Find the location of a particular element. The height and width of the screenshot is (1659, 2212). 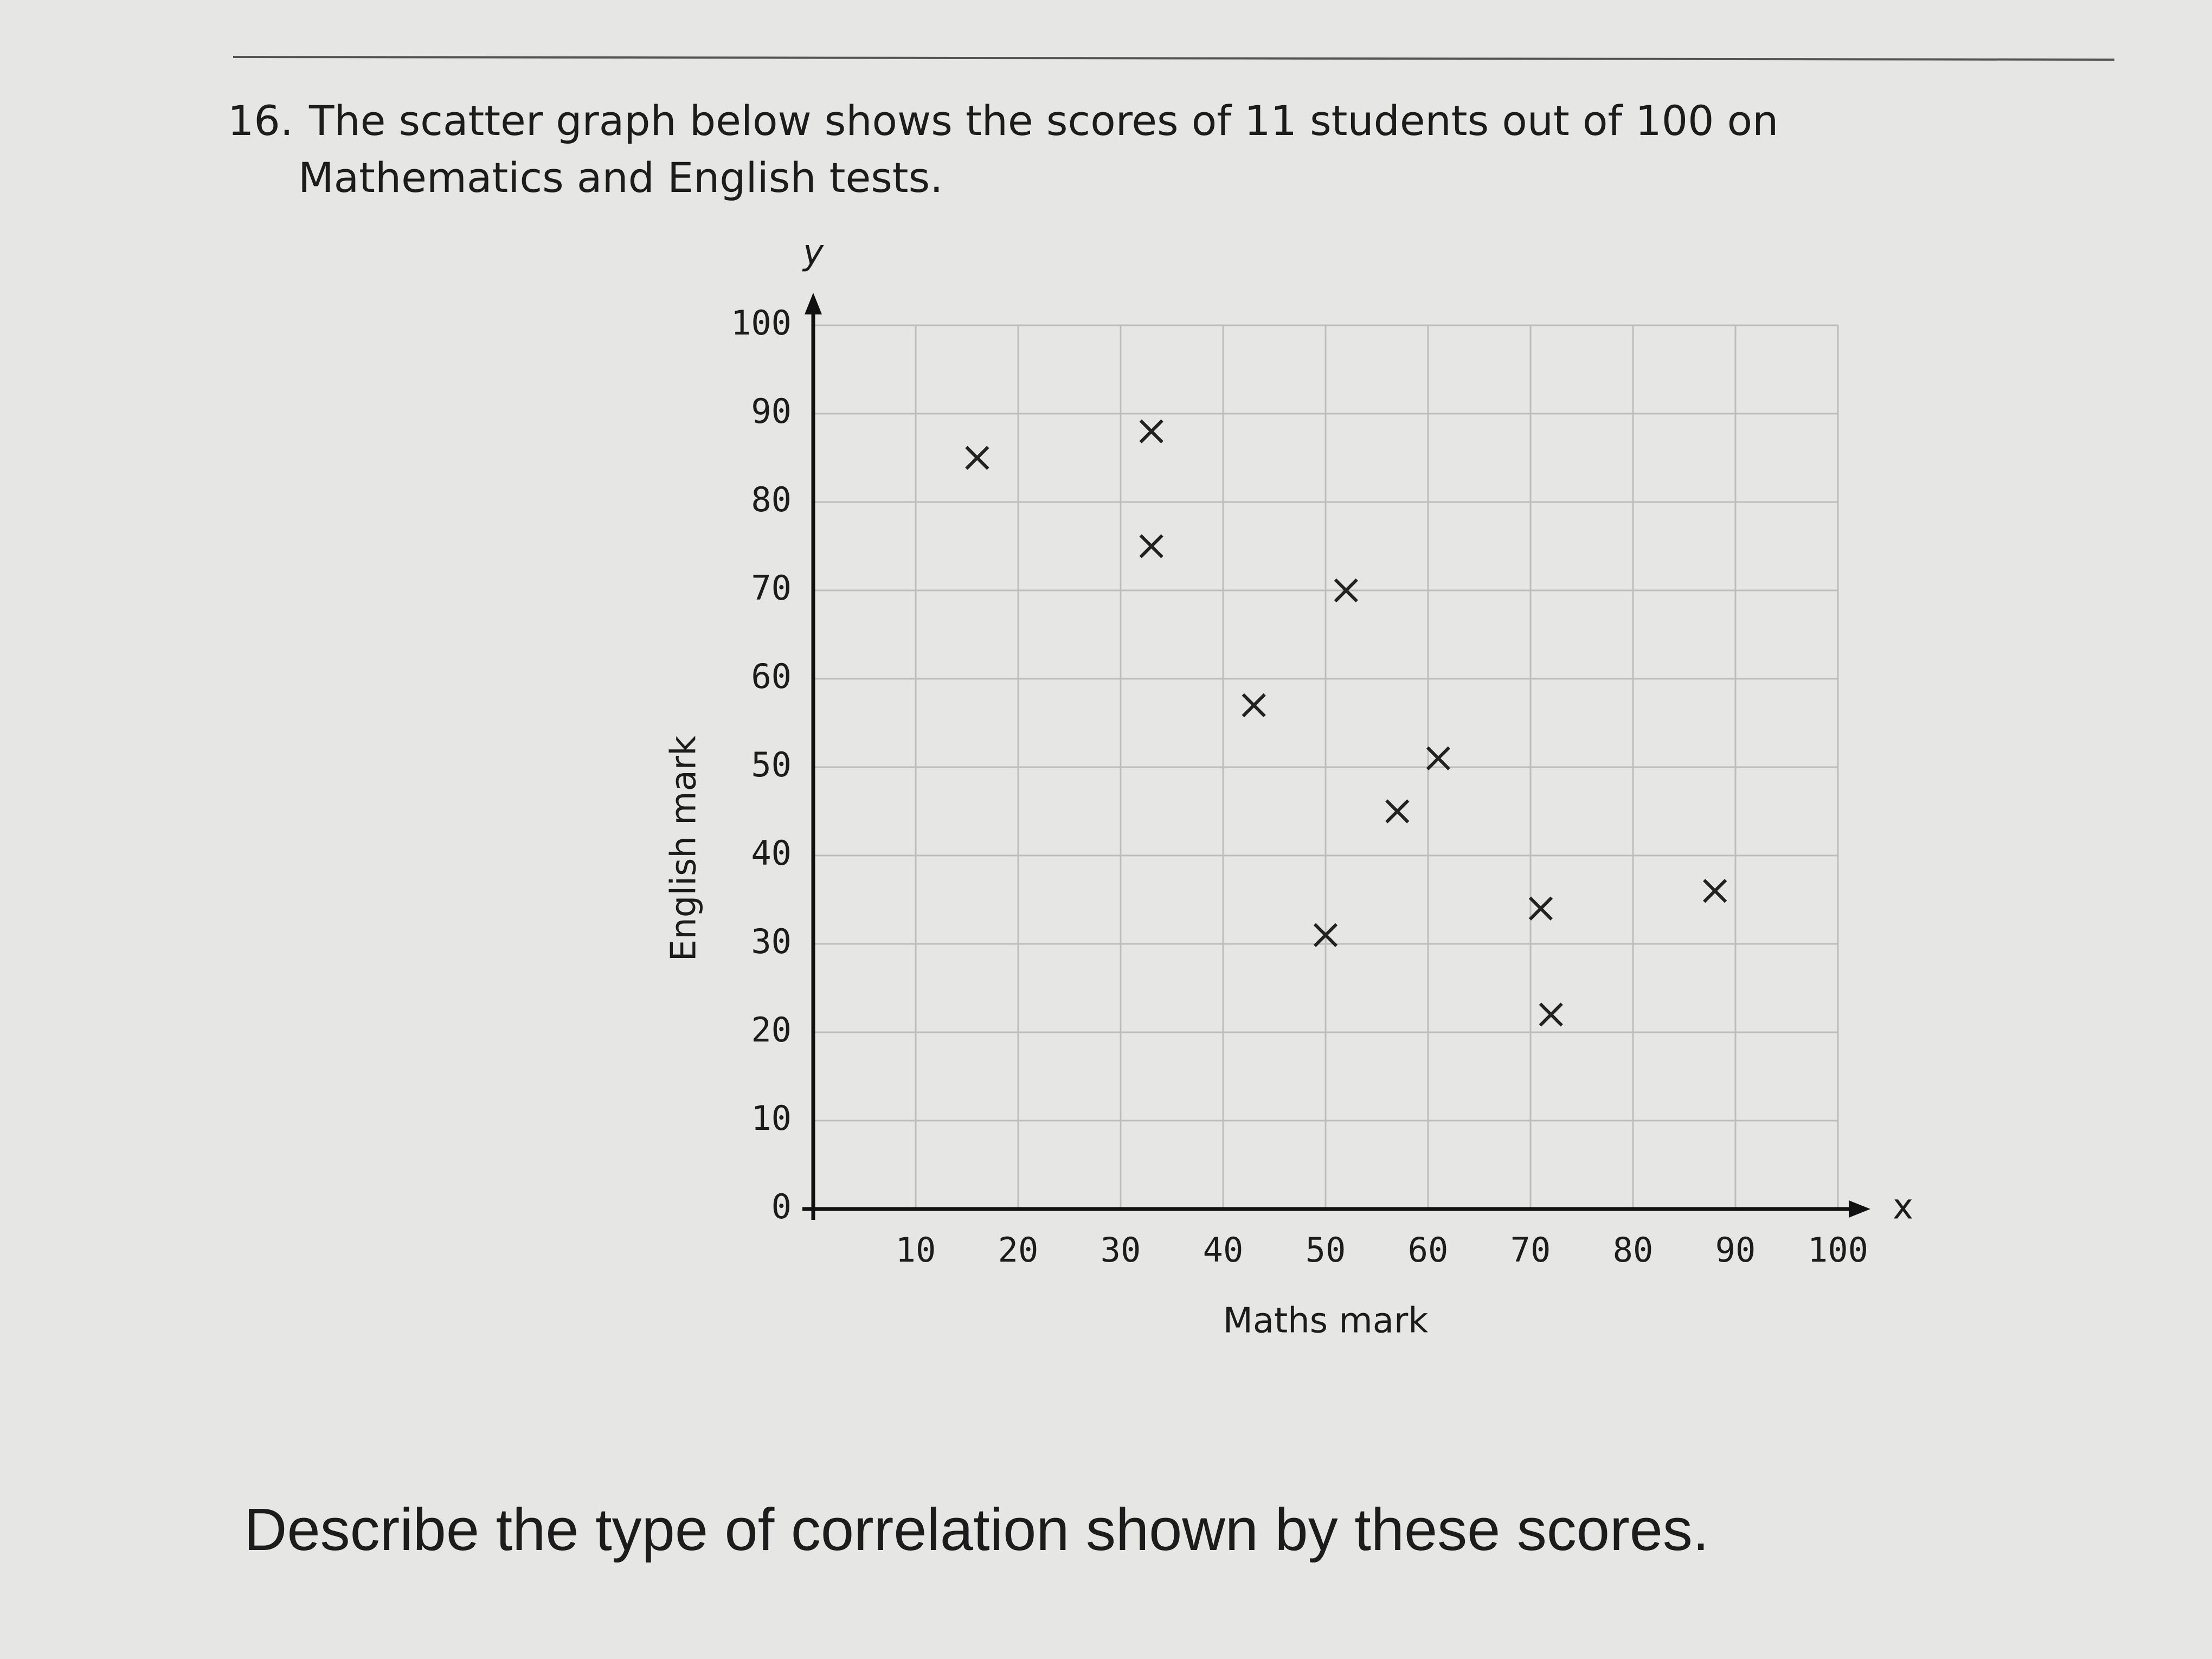

y-tick-label: 10 is located at coordinates (771, 1118).